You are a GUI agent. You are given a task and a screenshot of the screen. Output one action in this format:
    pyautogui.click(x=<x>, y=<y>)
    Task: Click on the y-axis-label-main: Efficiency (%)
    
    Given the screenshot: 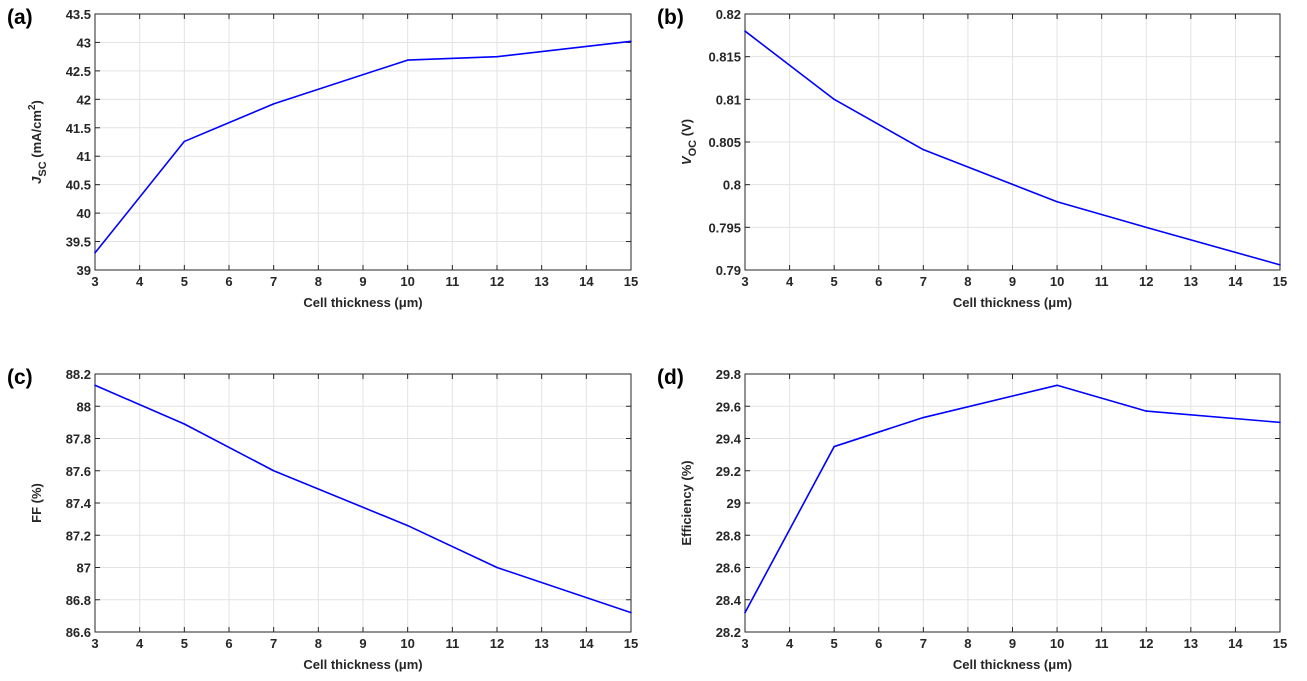 What is the action you would take?
    pyautogui.click(x=686, y=502)
    